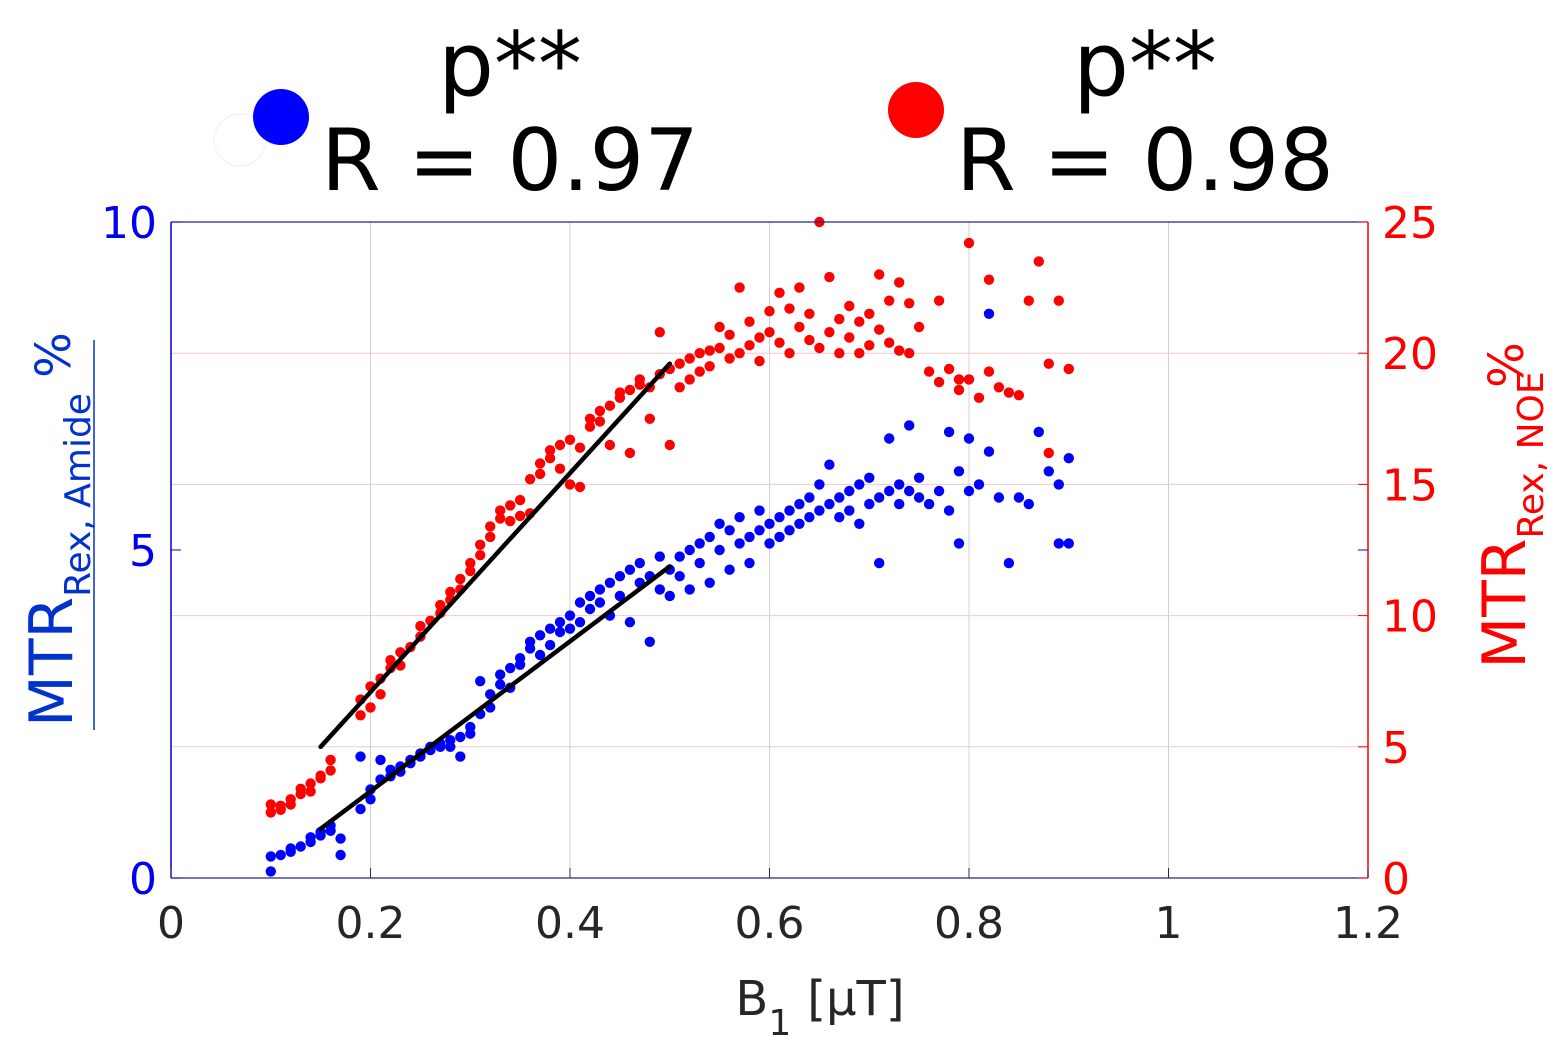 The image size is (1562, 1055). Describe the element at coordinates (171, 923) in the screenshot. I see `x-tick-label: 0` at that location.